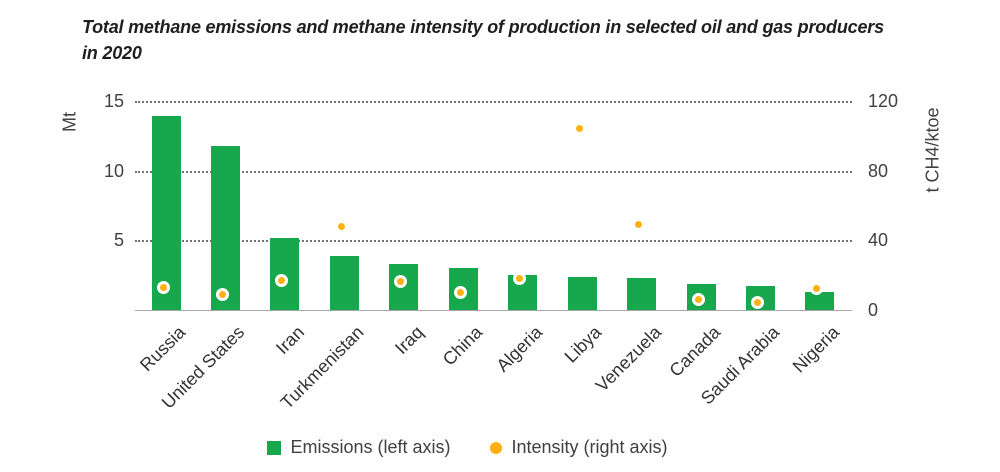  I want to click on intensity-dot-saudi-arabia, so click(757, 303).